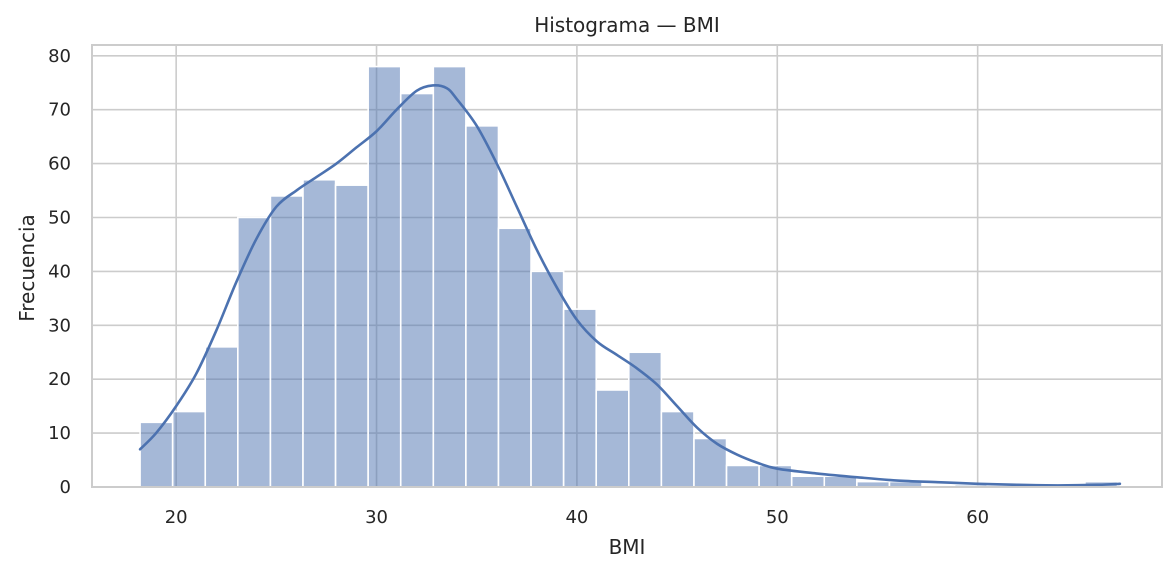 The width and height of the screenshot is (1175, 573). Describe the element at coordinates (376, 517) in the screenshot. I see `x-tick-label: 30` at that location.